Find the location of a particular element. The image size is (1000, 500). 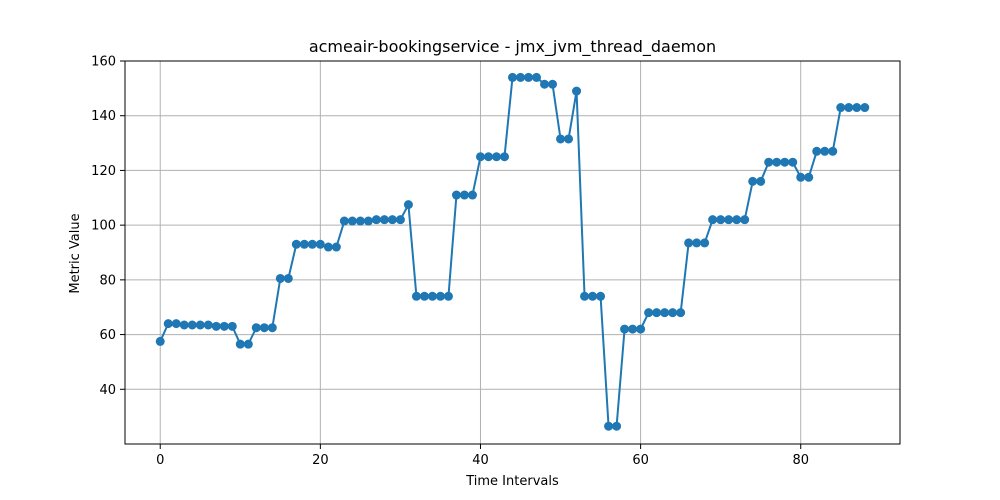

x-tick-label: 40 is located at coordinates (480, 460).